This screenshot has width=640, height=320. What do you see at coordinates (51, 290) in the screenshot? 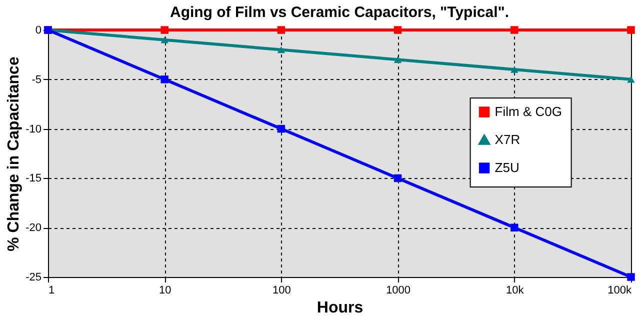
I see `x-tick-label: 1` at bounding box center [51, 290].